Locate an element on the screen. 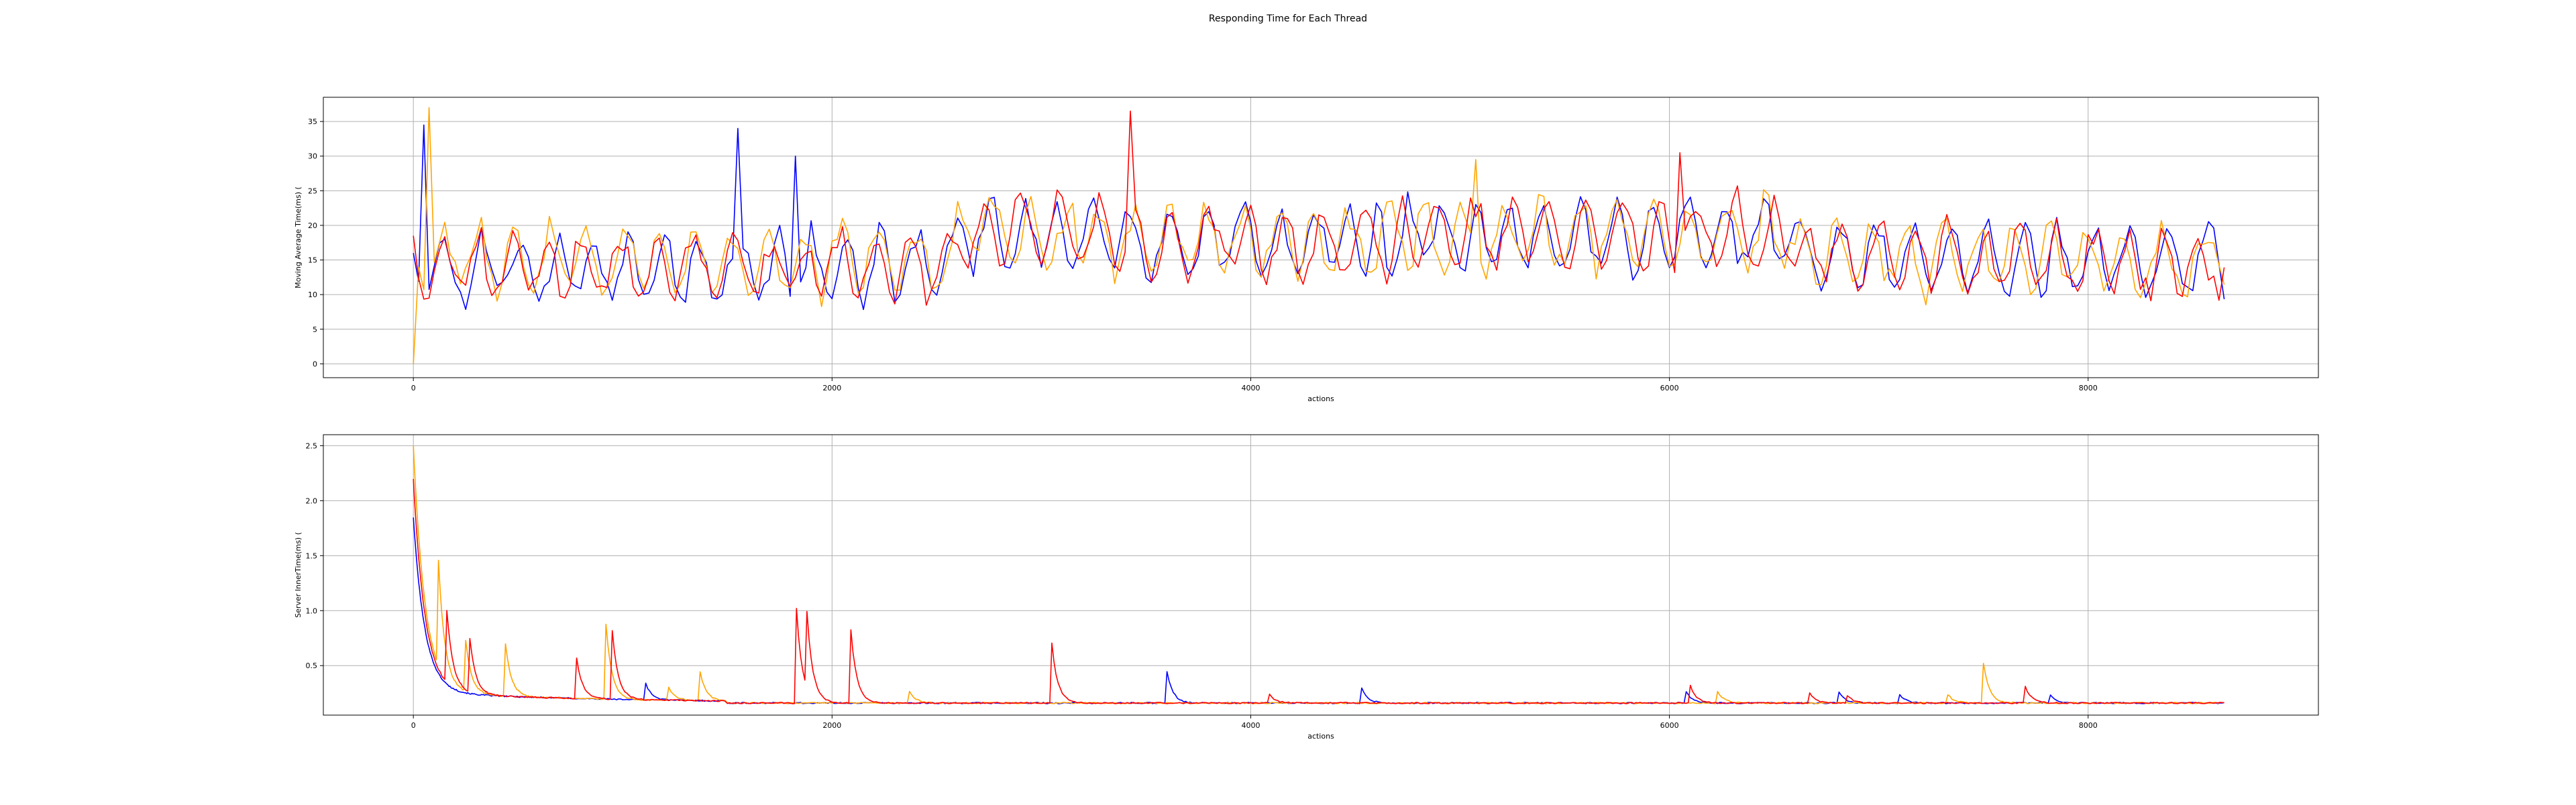  y-tick-label: 0.5 is located at coordinates (312, 665).